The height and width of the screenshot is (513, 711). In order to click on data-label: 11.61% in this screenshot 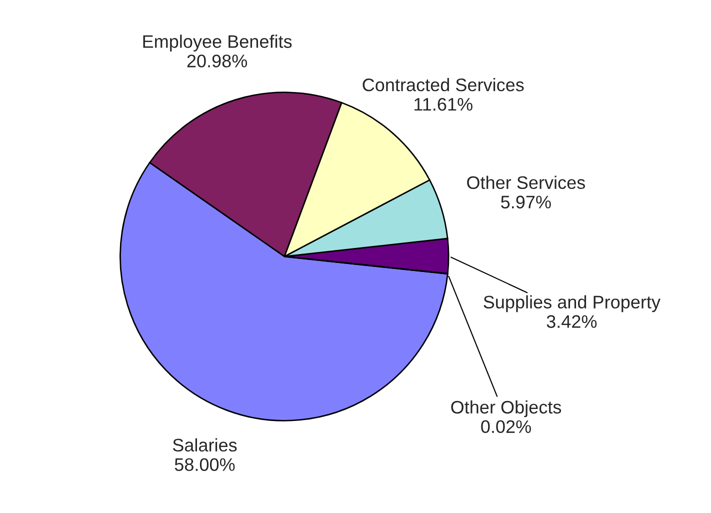, I will do `click(443, 104)`.